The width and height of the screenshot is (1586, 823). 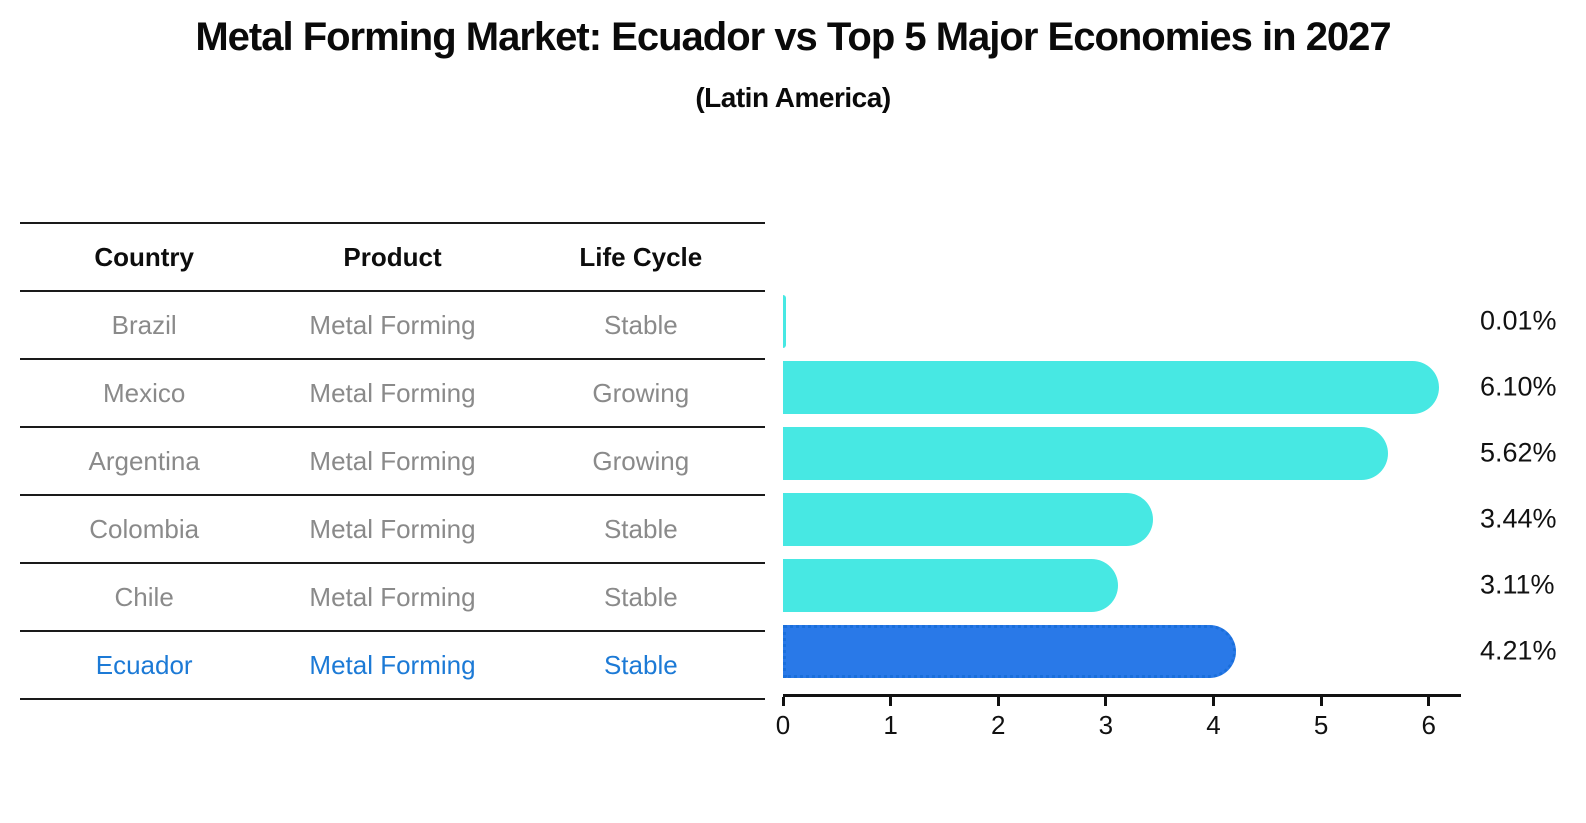 What do you see at coordinates (1518, 320) in the screenshot?
I see `value-label-brazil: 0.01%` at bounding box center [1518, 320].